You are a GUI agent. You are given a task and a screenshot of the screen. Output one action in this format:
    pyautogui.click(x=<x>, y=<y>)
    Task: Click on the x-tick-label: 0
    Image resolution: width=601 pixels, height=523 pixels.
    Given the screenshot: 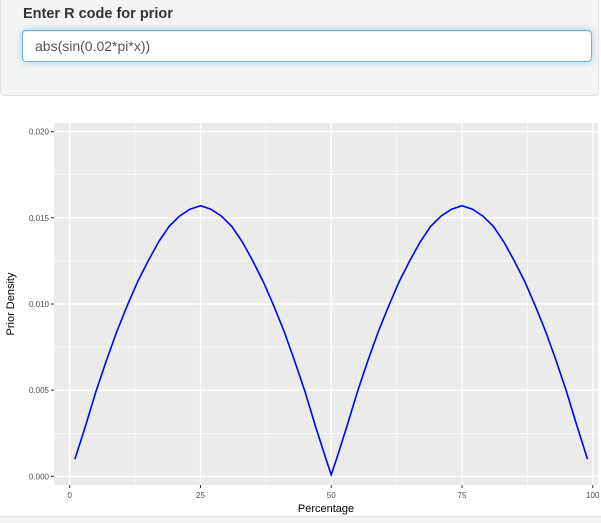 What is the action you would take?
    pyautogui.click(x=69, y=495)
    